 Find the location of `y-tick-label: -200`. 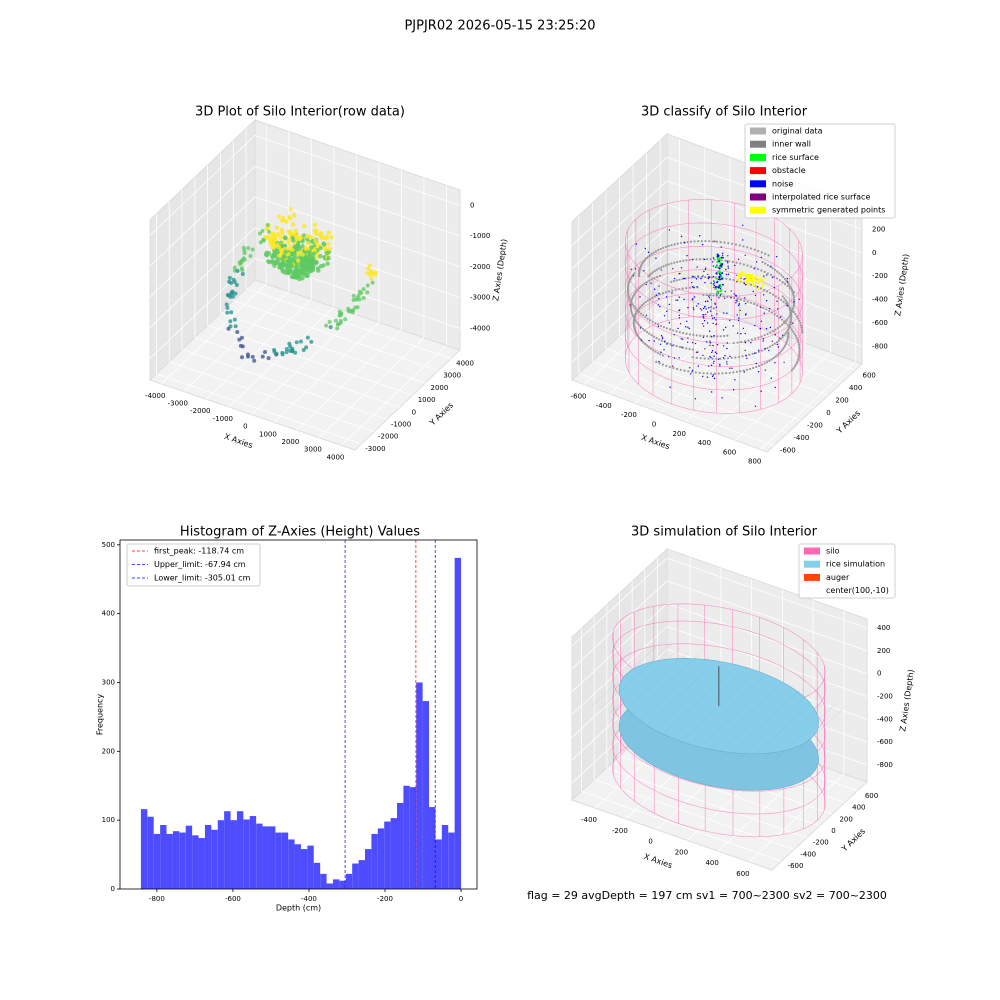

y-tick-label: -200 is located at coordinates (821, 843).